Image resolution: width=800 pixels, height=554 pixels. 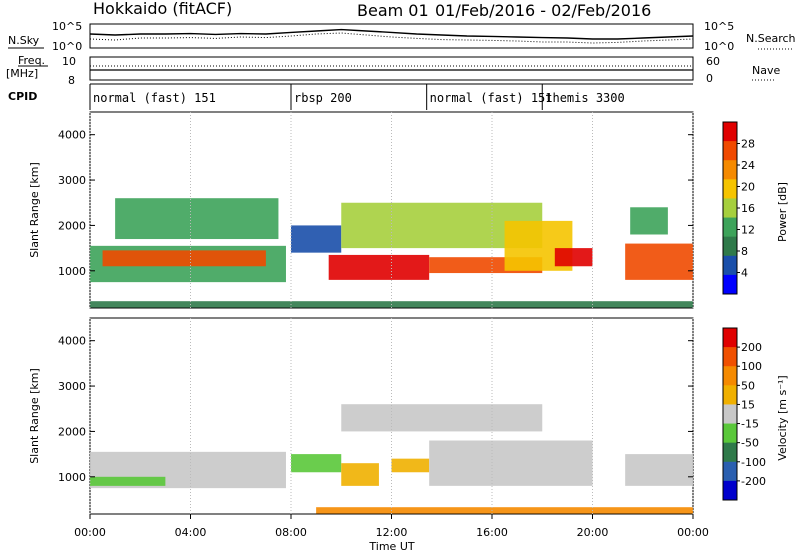 What do you see at coordinates (771, 38) in the screenshot?
I see `nsearch-label: N.Search` at bounding box center [771, 38].